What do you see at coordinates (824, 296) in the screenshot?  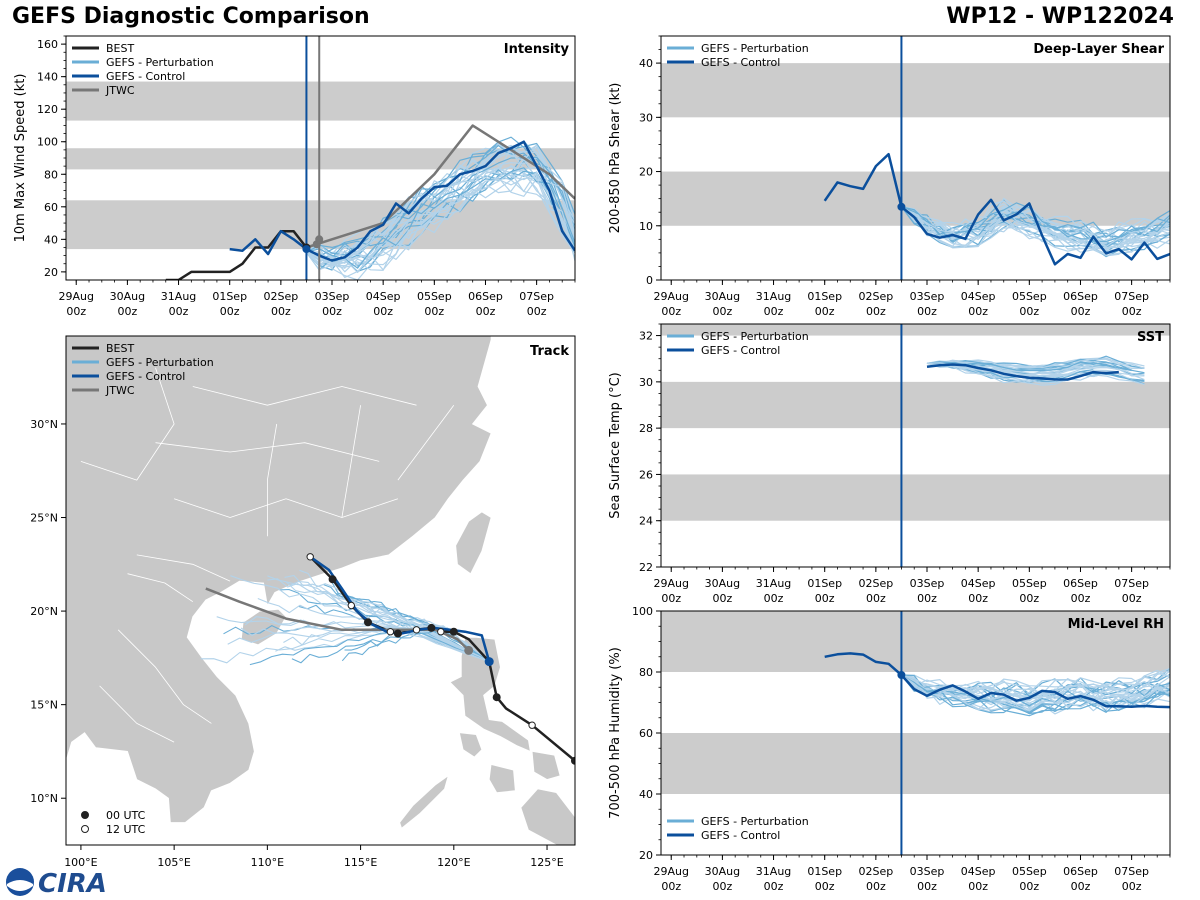 I see `shear-xtick-label-date: 01Sep` at bounding box center [824, 296].